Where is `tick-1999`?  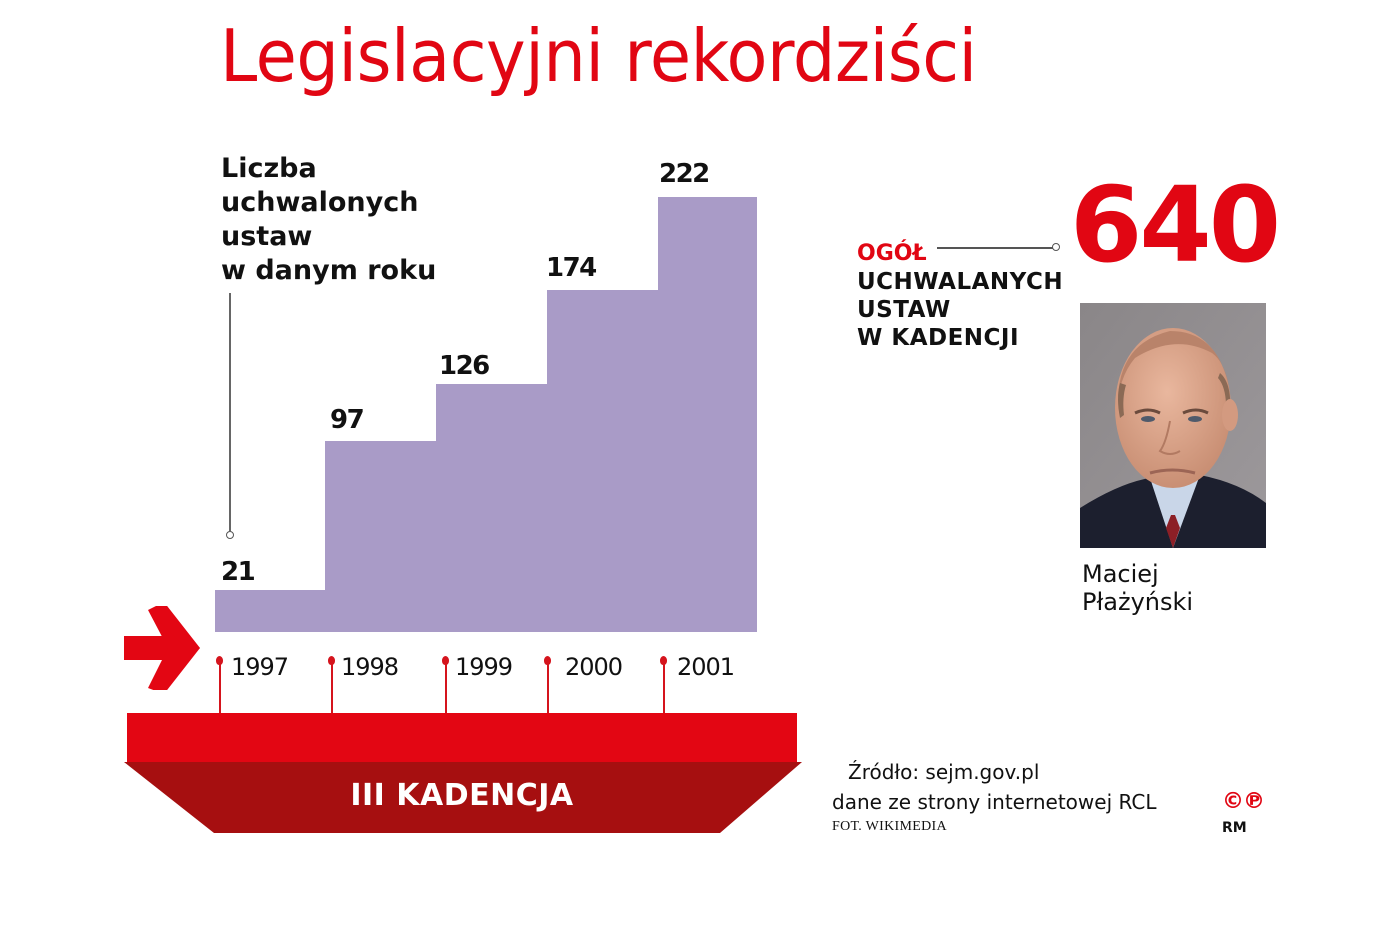
tick-1999 is located at coordinates (446, 687).